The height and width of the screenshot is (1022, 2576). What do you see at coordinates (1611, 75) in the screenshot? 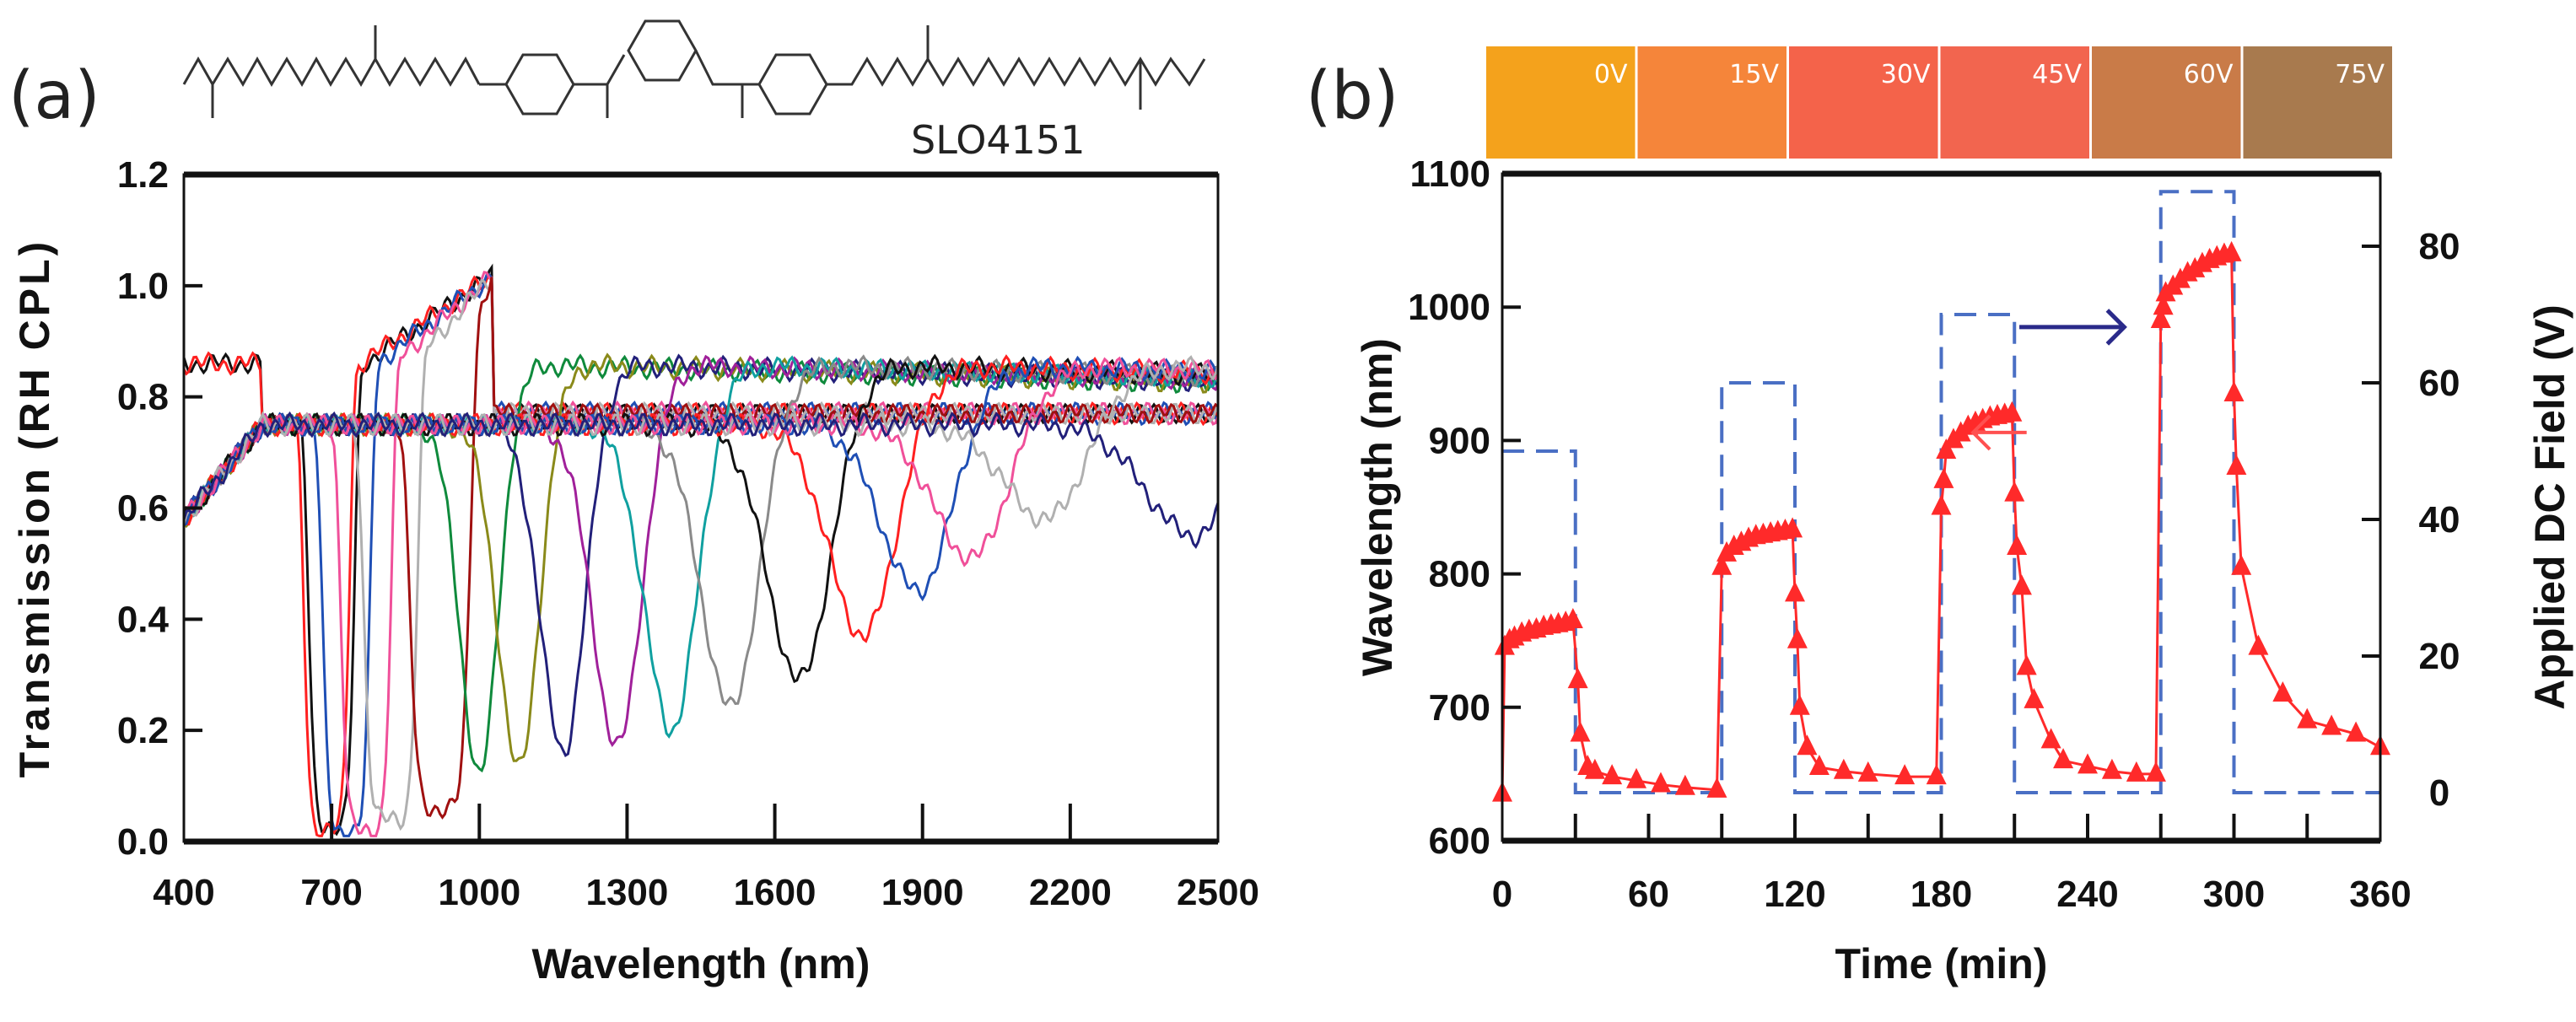
I see `photo-voltage-label: 0V` at bounding box center [1611, 75].